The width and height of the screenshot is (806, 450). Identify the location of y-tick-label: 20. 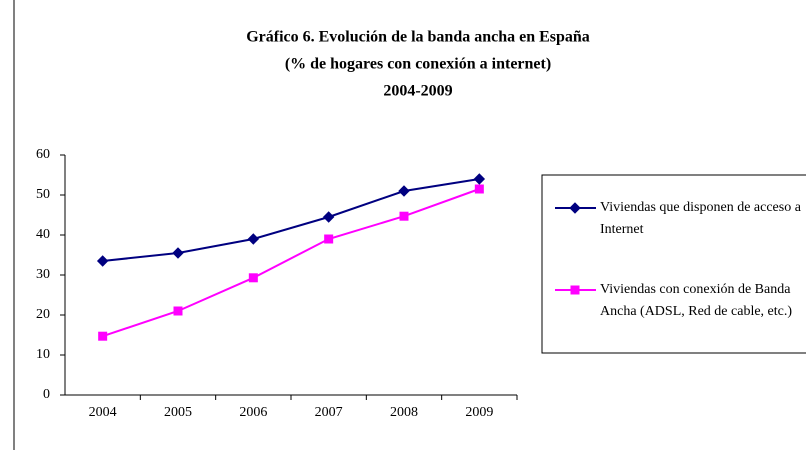
(43, 314).